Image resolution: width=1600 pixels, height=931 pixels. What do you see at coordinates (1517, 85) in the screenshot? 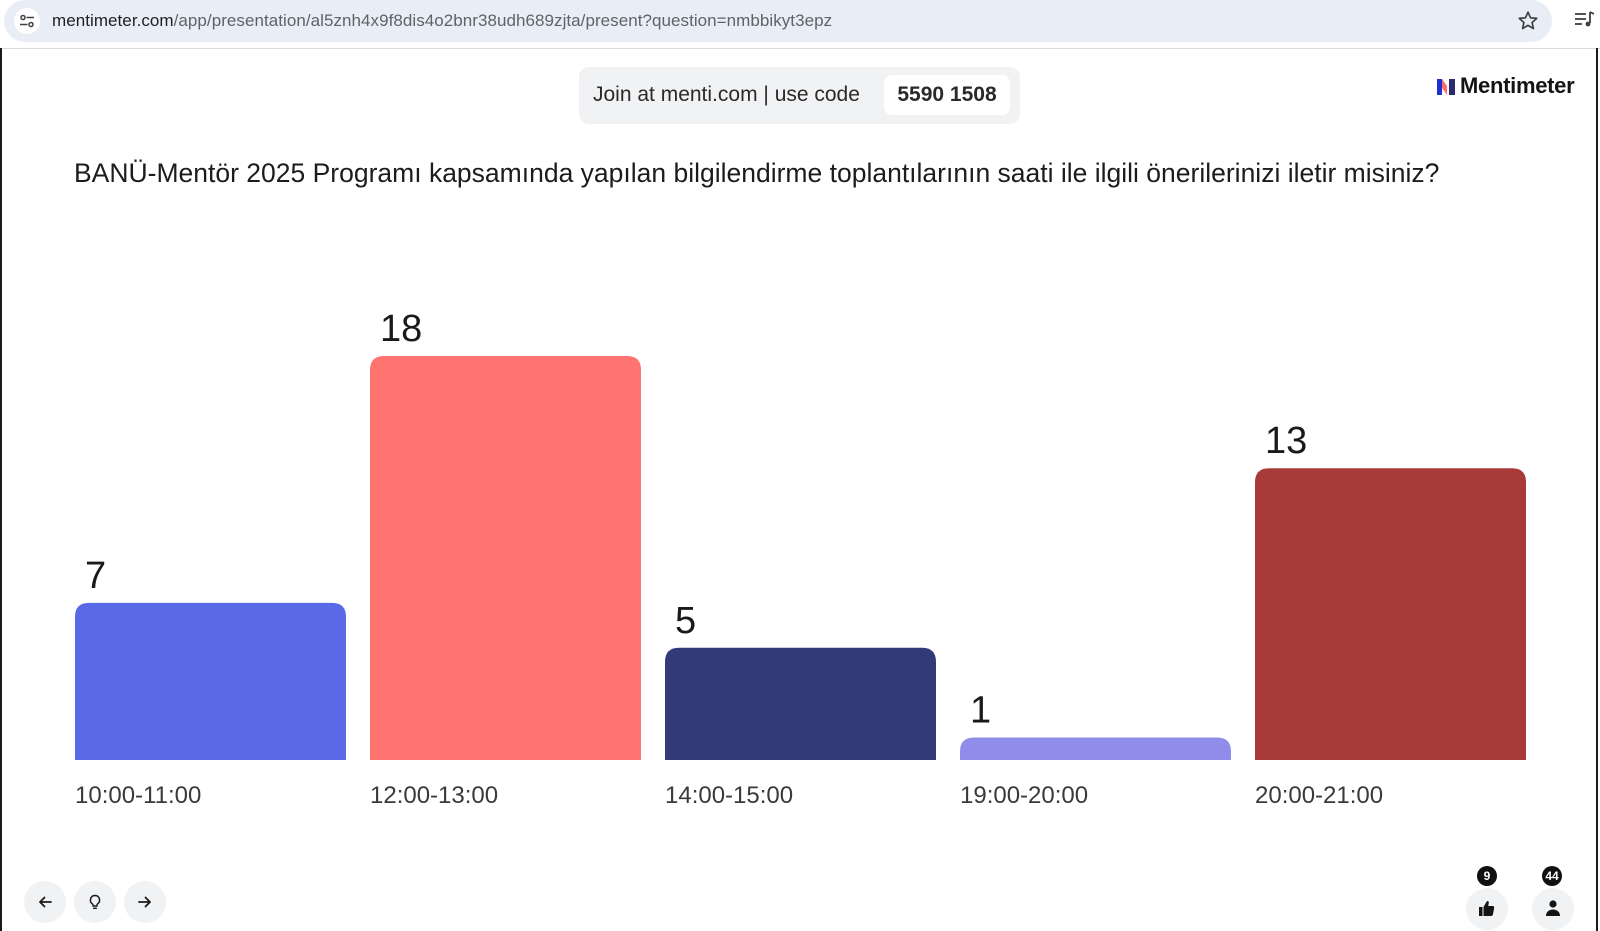
I see `logo-text: Mentimeter` at bounding box center [1517, 85].